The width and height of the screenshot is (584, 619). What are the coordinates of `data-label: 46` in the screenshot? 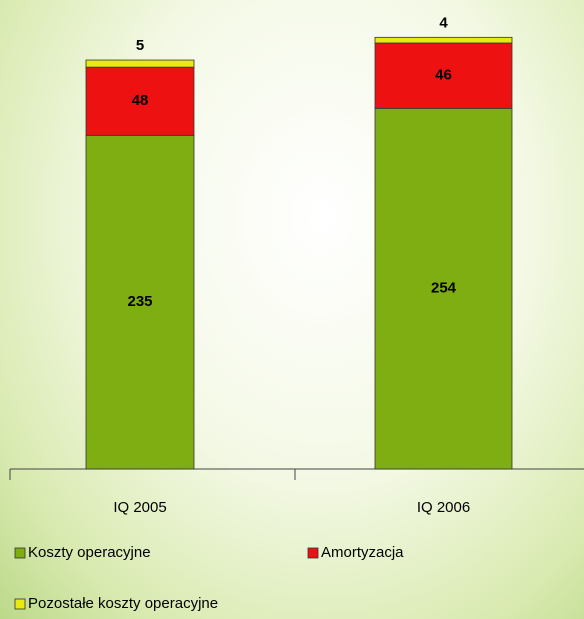 It's located at (443, 75).